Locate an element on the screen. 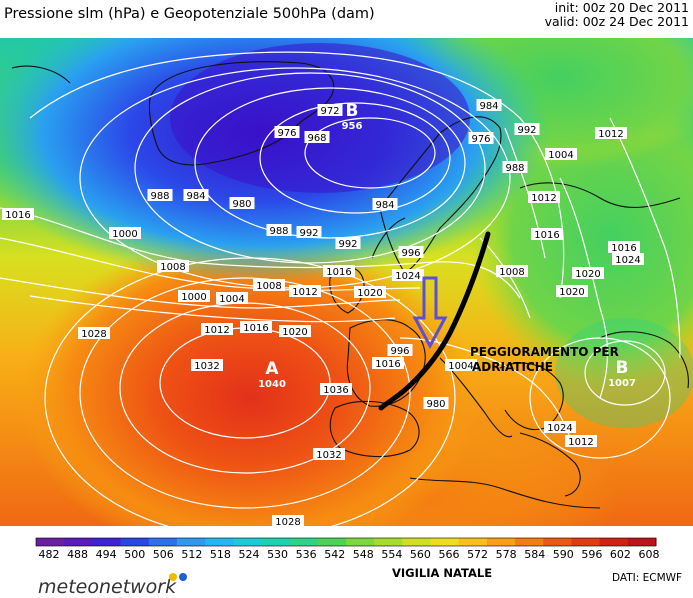 The height and width of the screenshot is (598, 693). isobar-label: 1024 is located at coordinates (560, 427).